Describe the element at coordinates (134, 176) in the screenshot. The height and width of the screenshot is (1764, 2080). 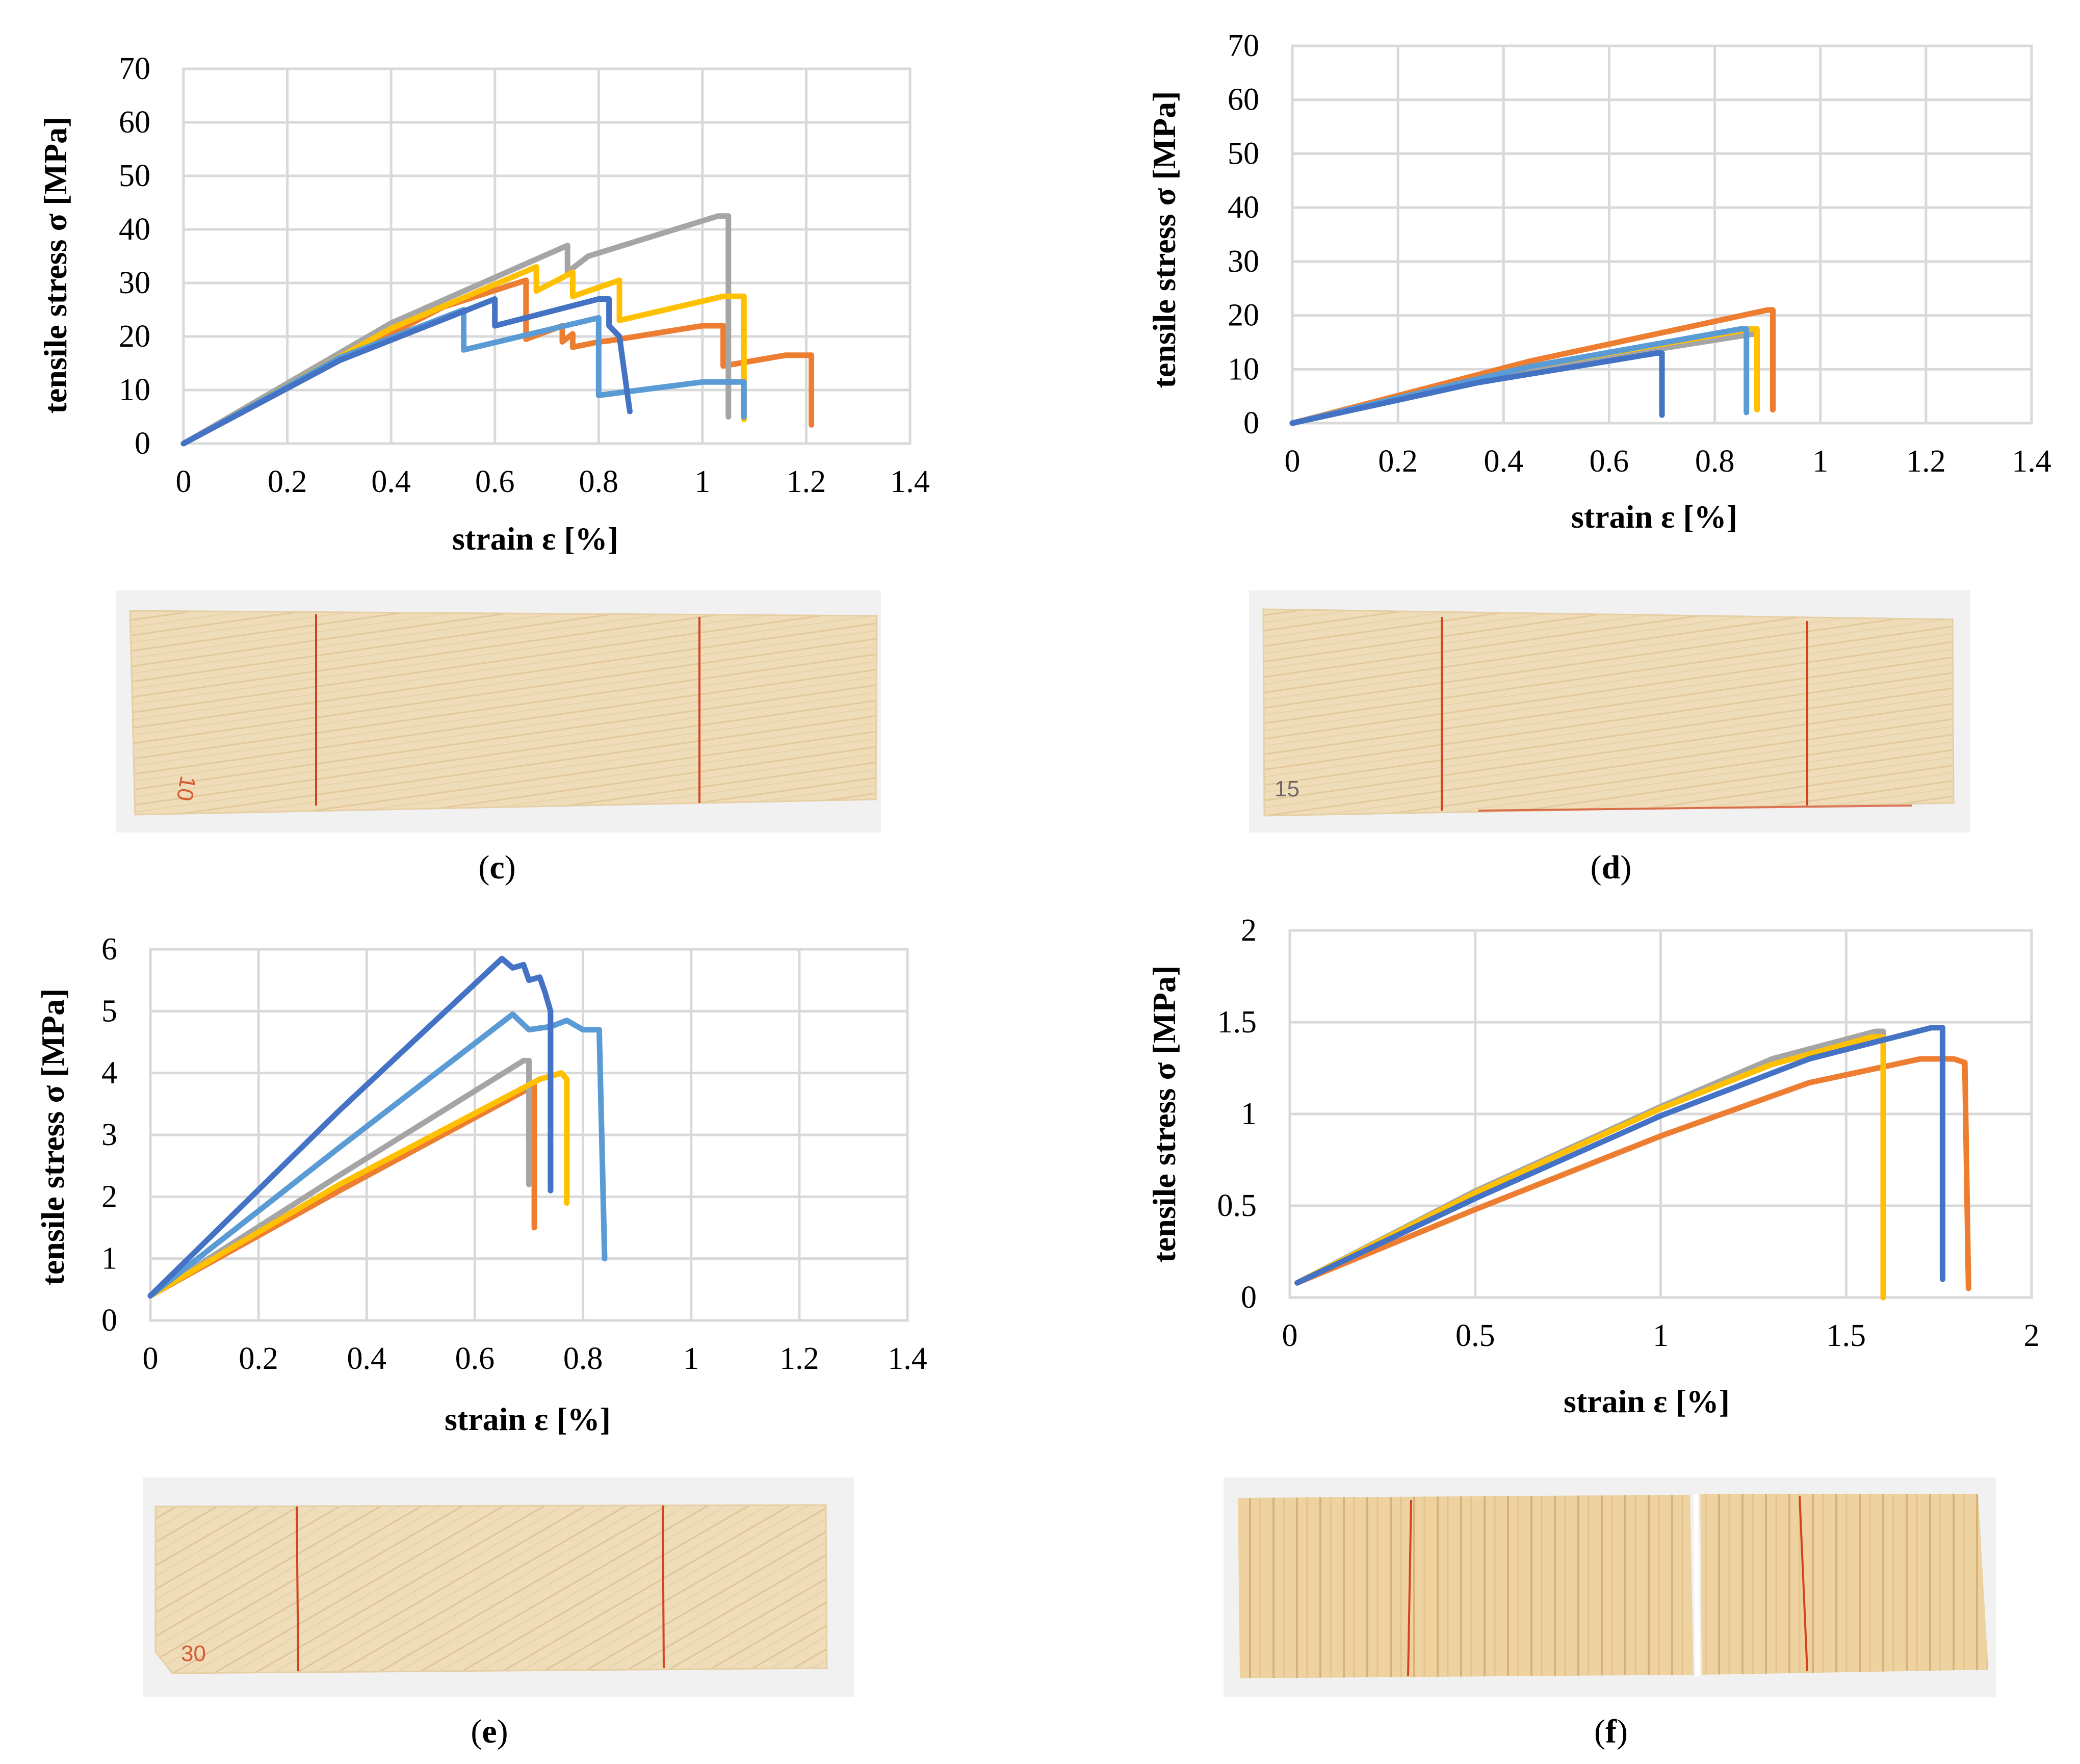
I see `chart-c-ytick-label: 50` at that location.